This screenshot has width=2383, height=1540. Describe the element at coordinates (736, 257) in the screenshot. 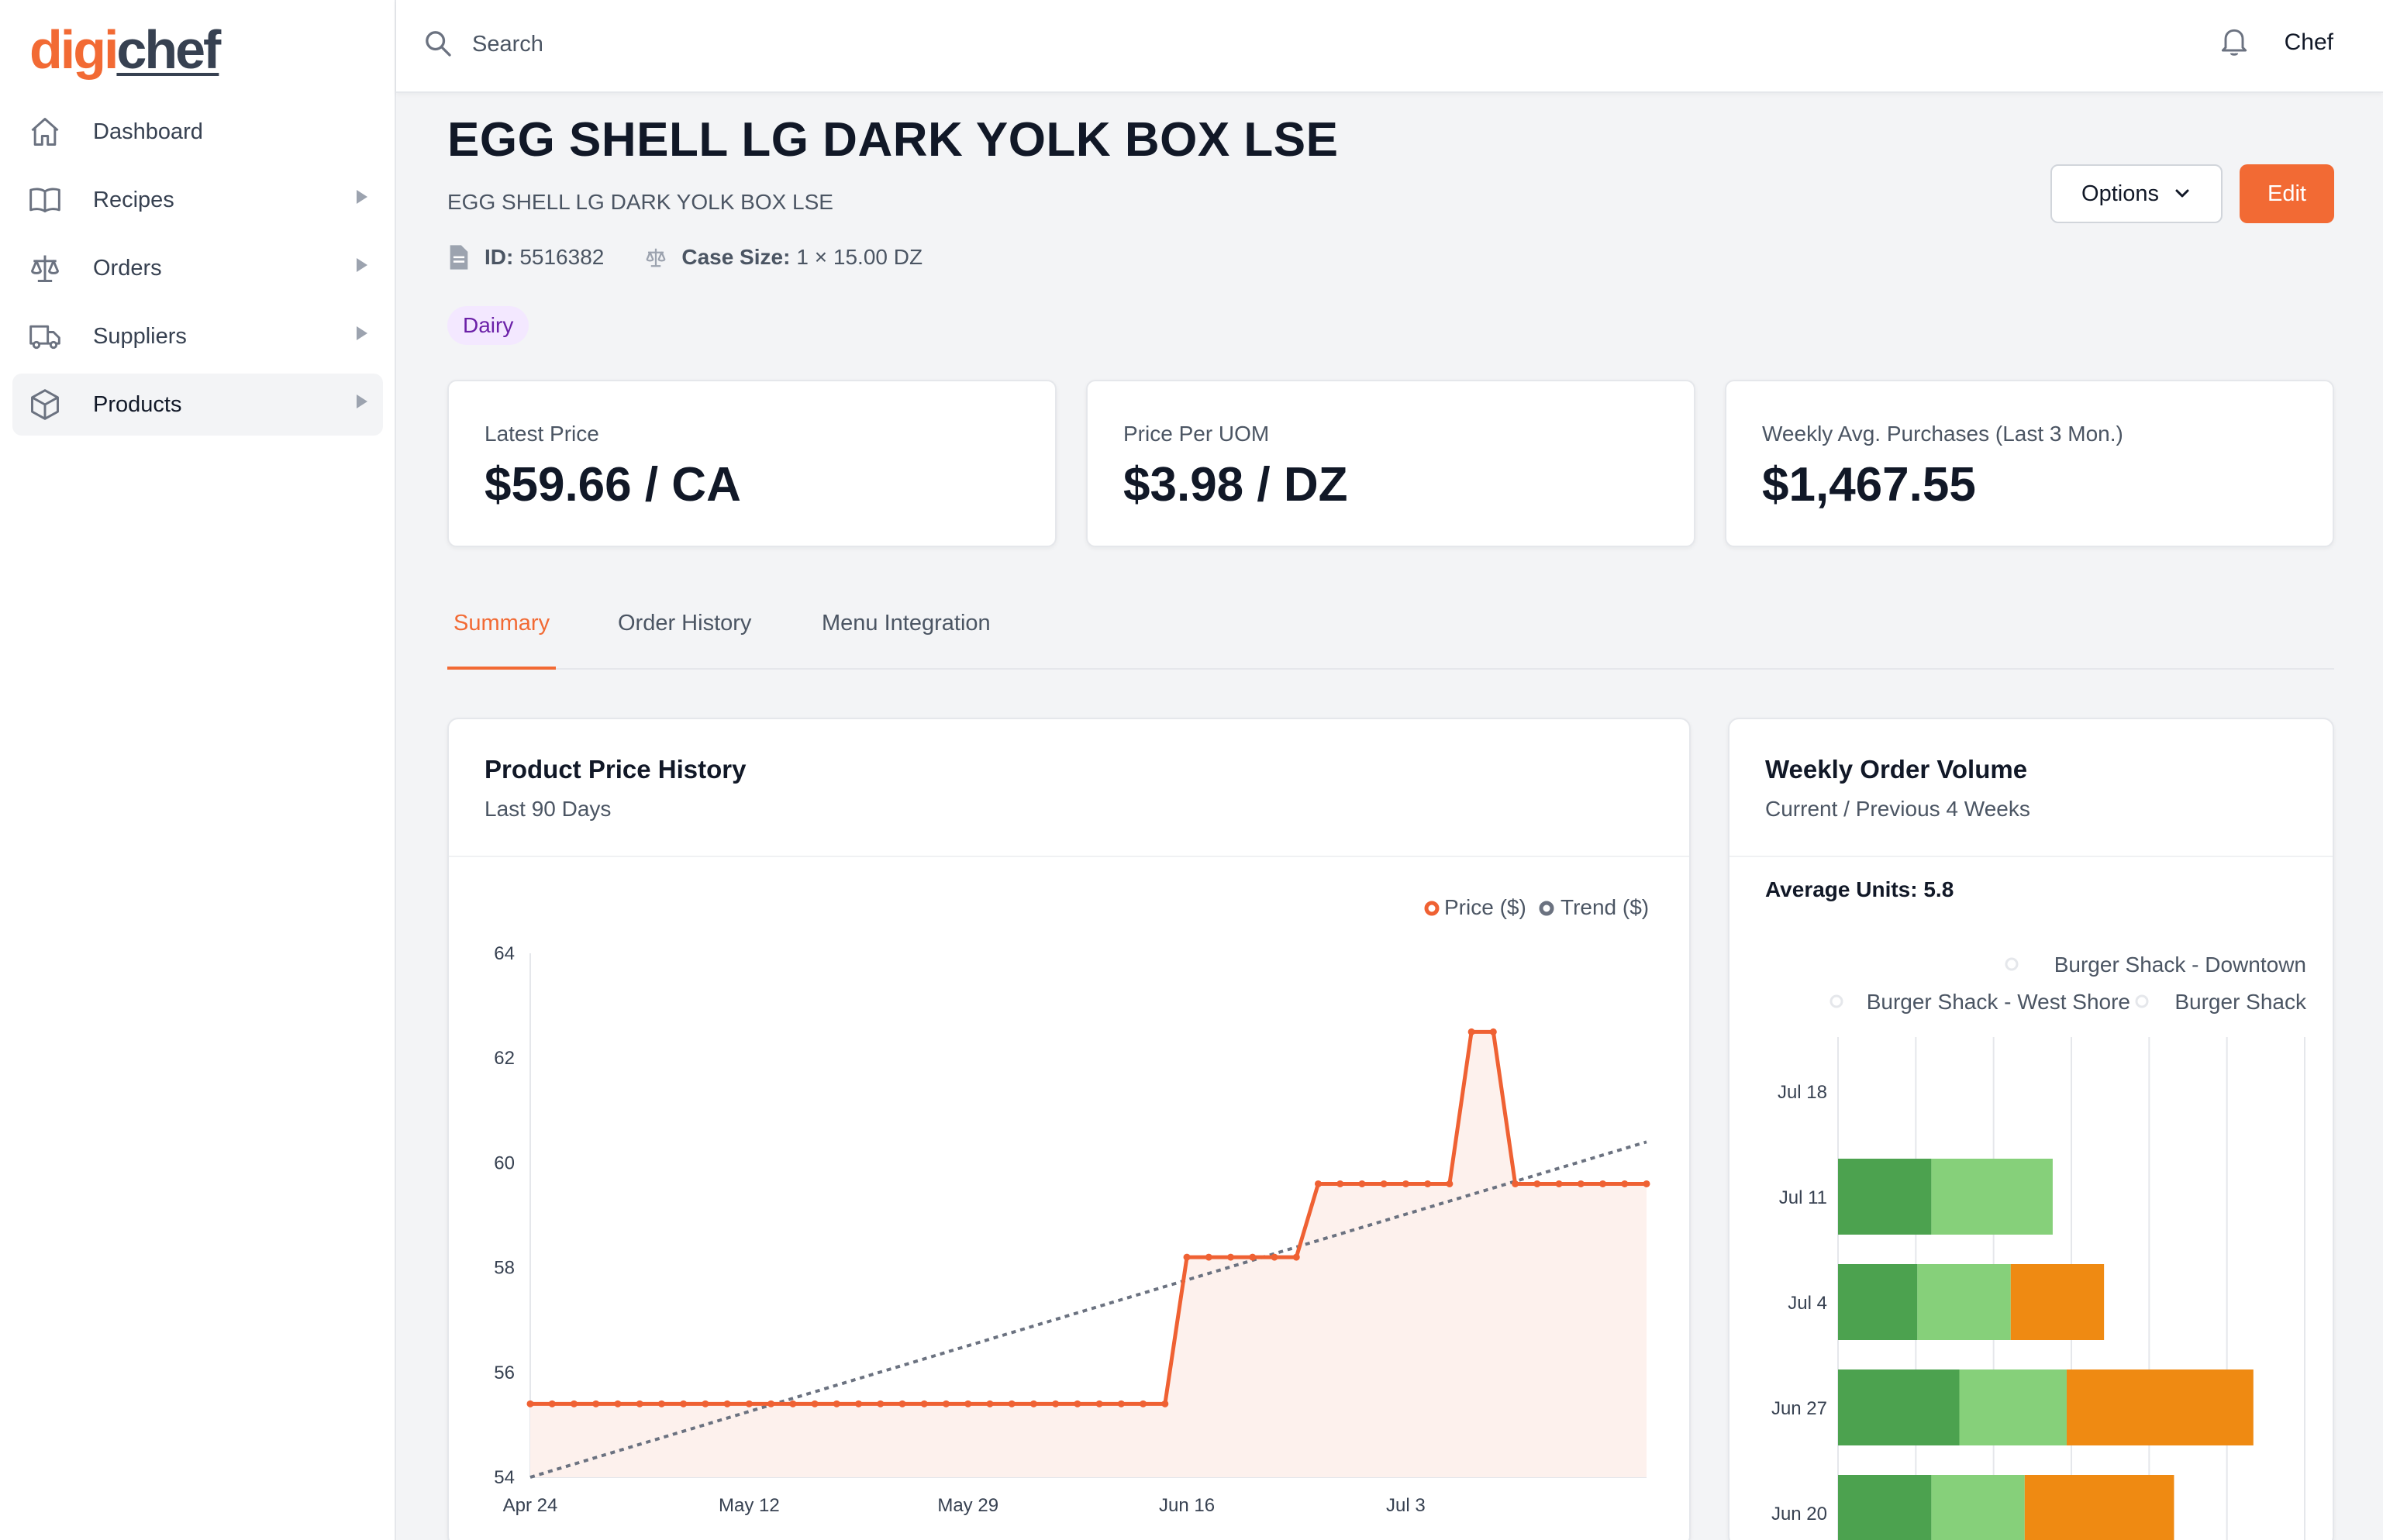

I see `case-size-label: Case Size:` at that location.